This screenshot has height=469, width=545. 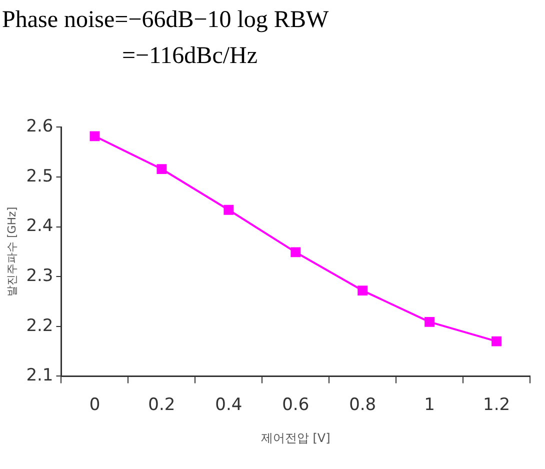 What do you see at coordinates (40, 176) in the screenshot?
I see `y-tick-label: 2.5` at bounding box center [40, 176].